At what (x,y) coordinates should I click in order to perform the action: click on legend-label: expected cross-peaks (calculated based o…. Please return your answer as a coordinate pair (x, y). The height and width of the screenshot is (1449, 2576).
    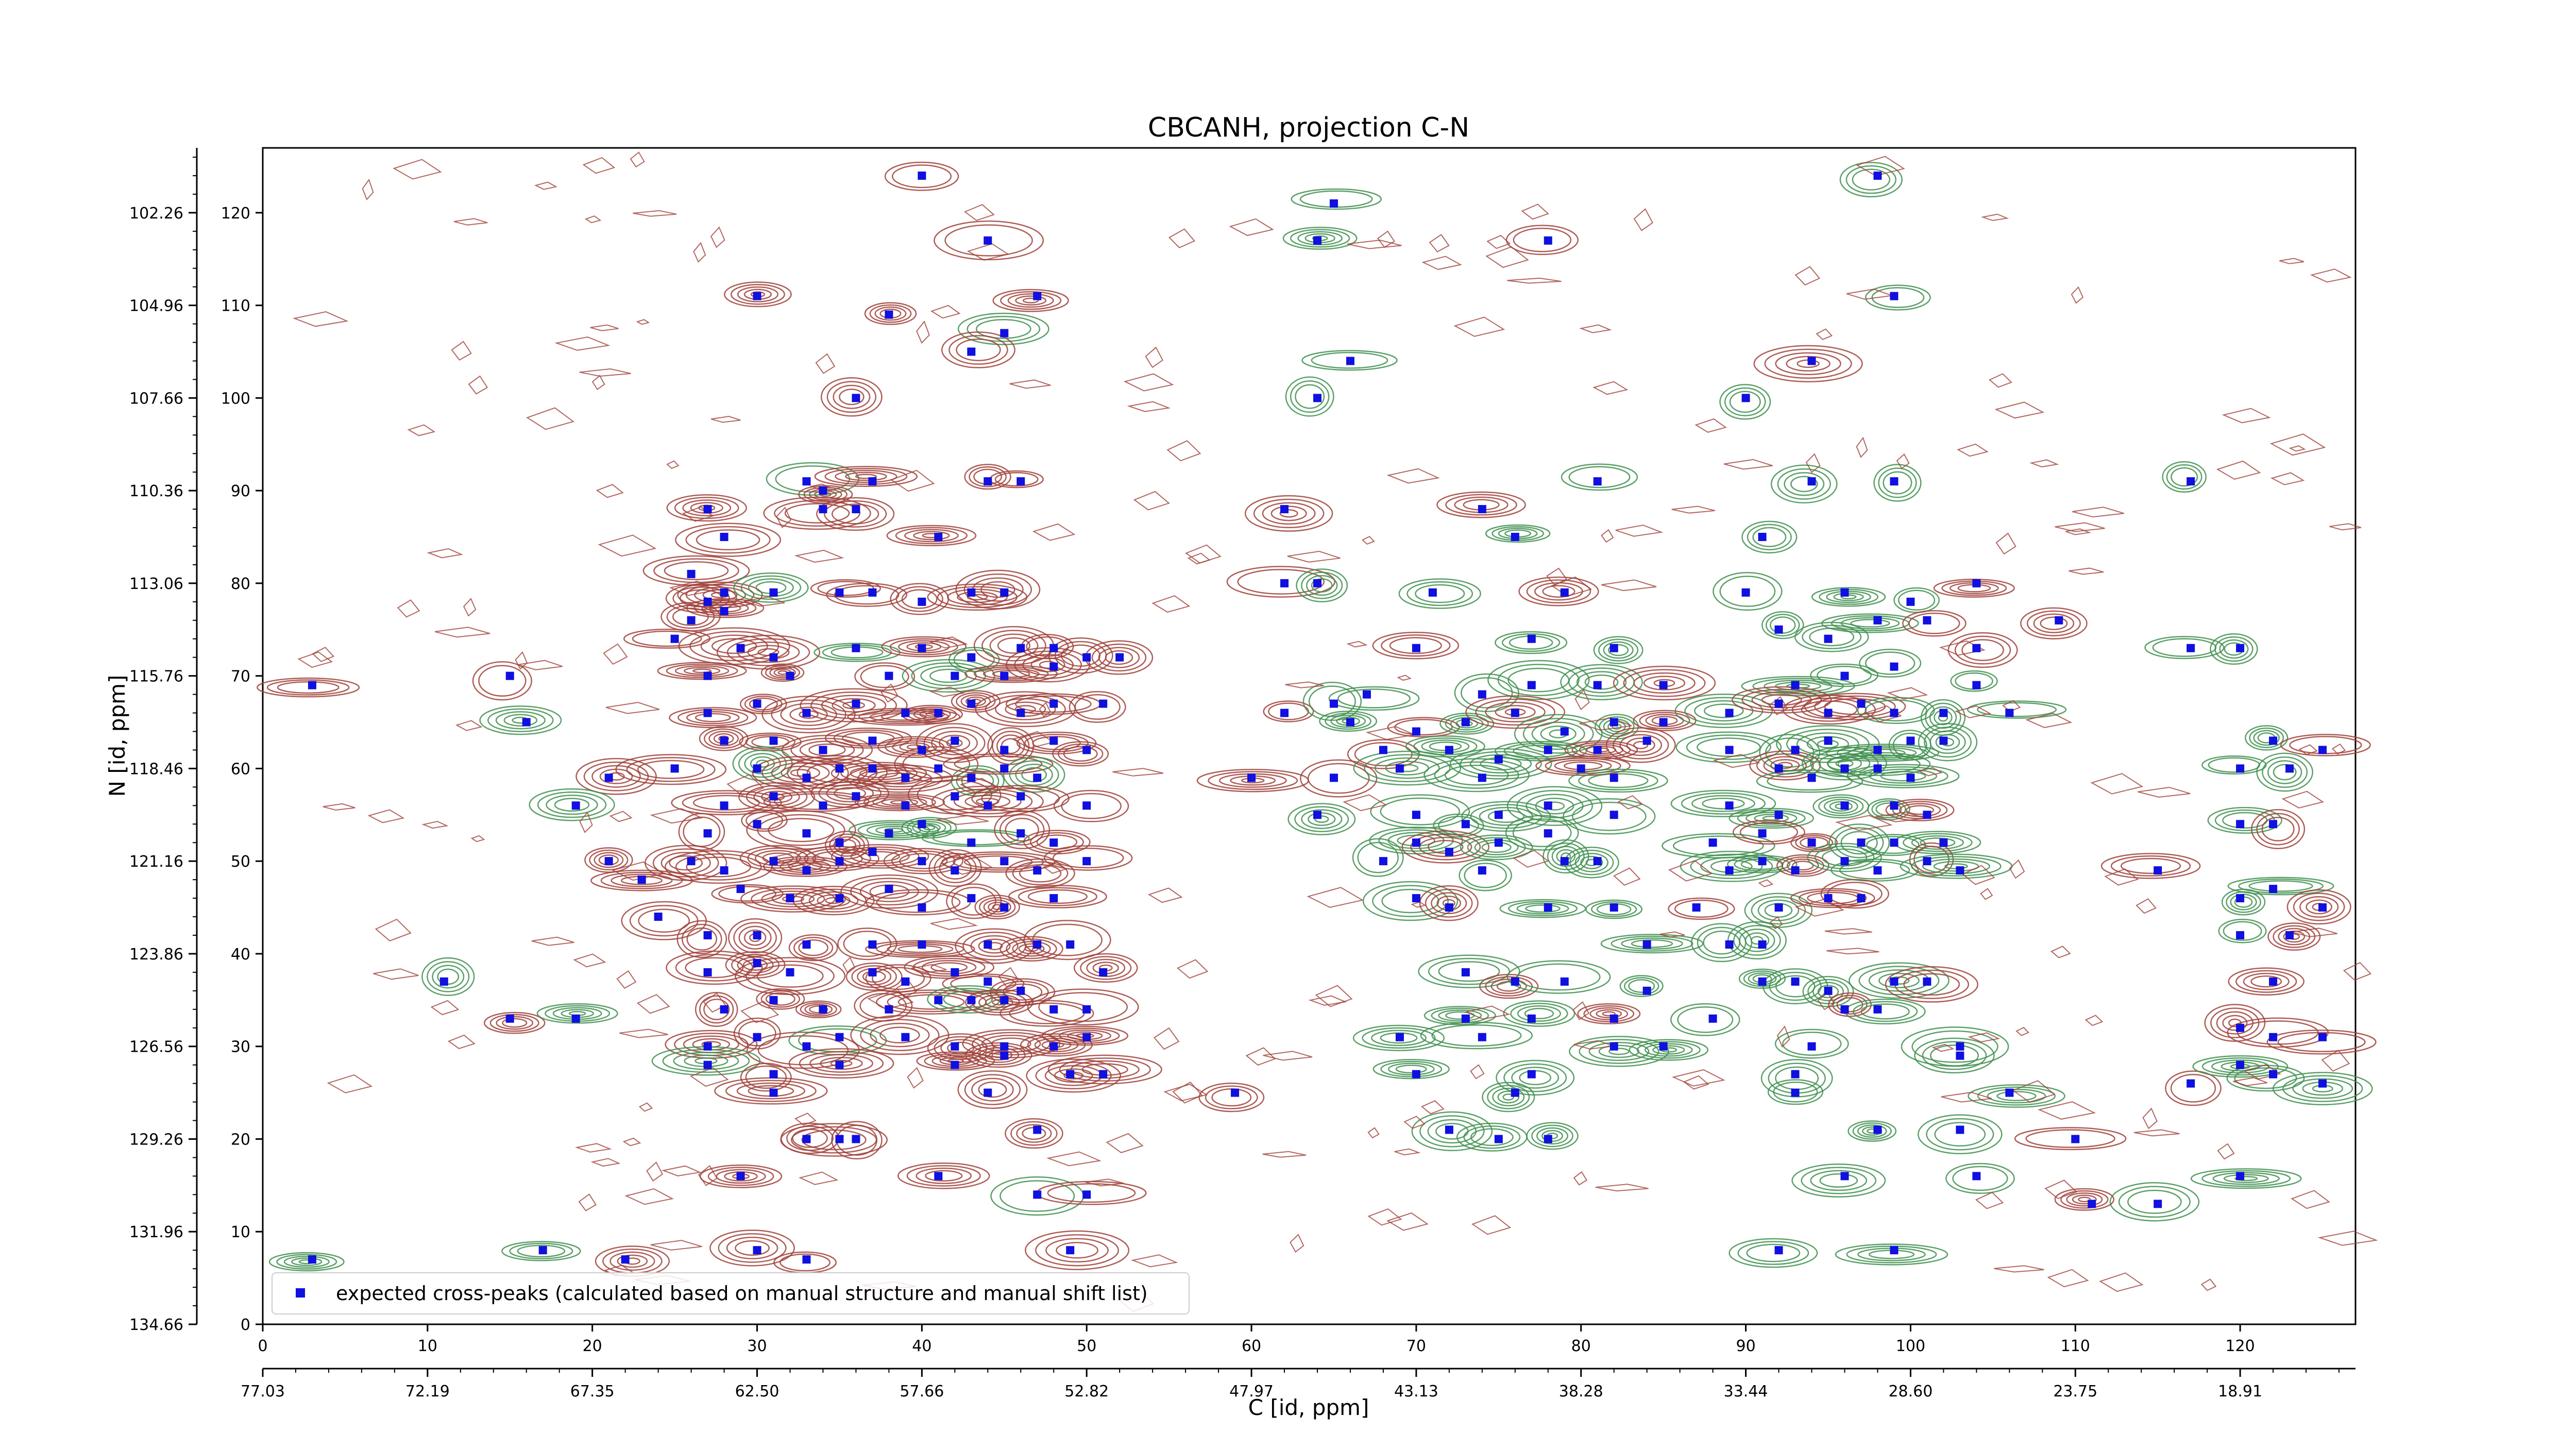
    Looking at the image, I should click on (742, 1293).